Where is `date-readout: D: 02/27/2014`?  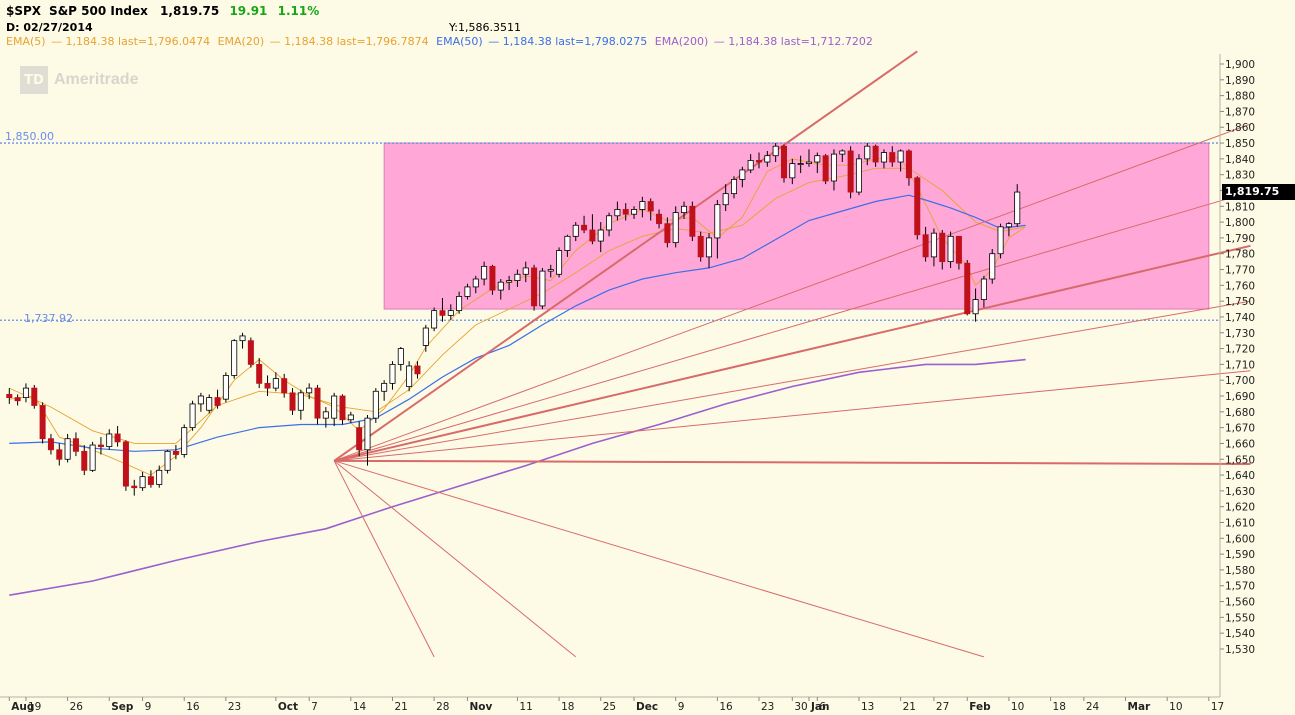
date-readout: D: 02/27/2014 is located at coordinates (49, 27).